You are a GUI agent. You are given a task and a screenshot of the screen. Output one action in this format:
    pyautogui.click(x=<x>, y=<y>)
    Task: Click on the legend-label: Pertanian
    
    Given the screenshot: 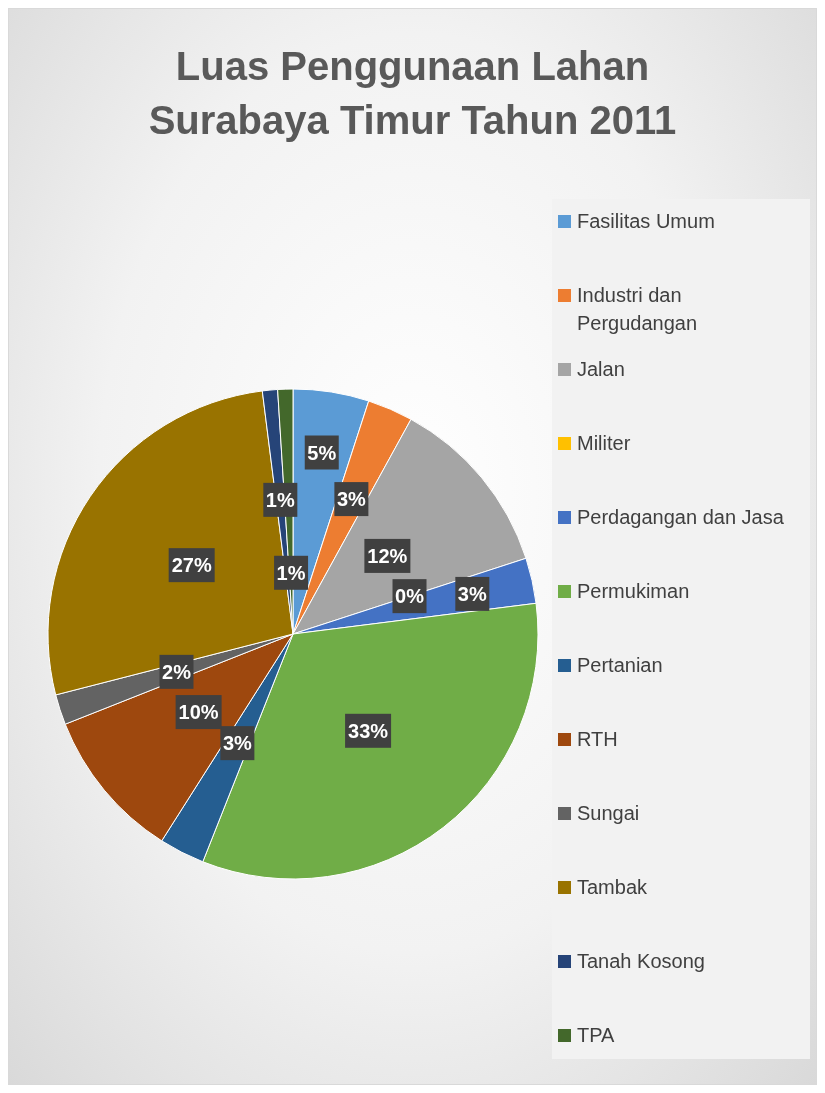 What is the action you would take?
    pyautogui.click(x=620, y=665)
    